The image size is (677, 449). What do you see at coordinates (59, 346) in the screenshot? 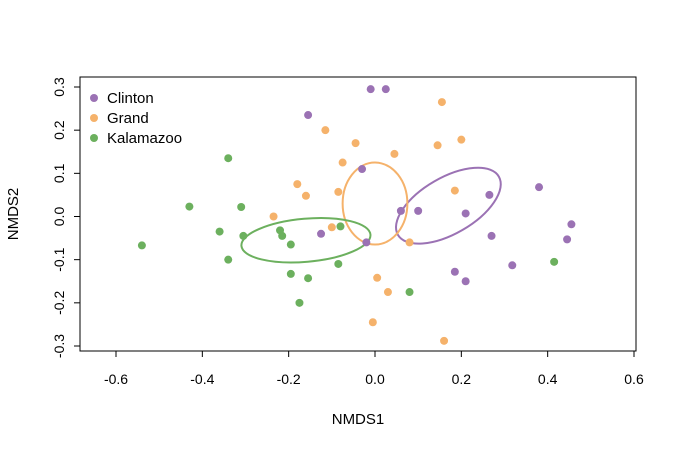
I see `y-tick-label: -0.3` at bounding box center [59, 346].